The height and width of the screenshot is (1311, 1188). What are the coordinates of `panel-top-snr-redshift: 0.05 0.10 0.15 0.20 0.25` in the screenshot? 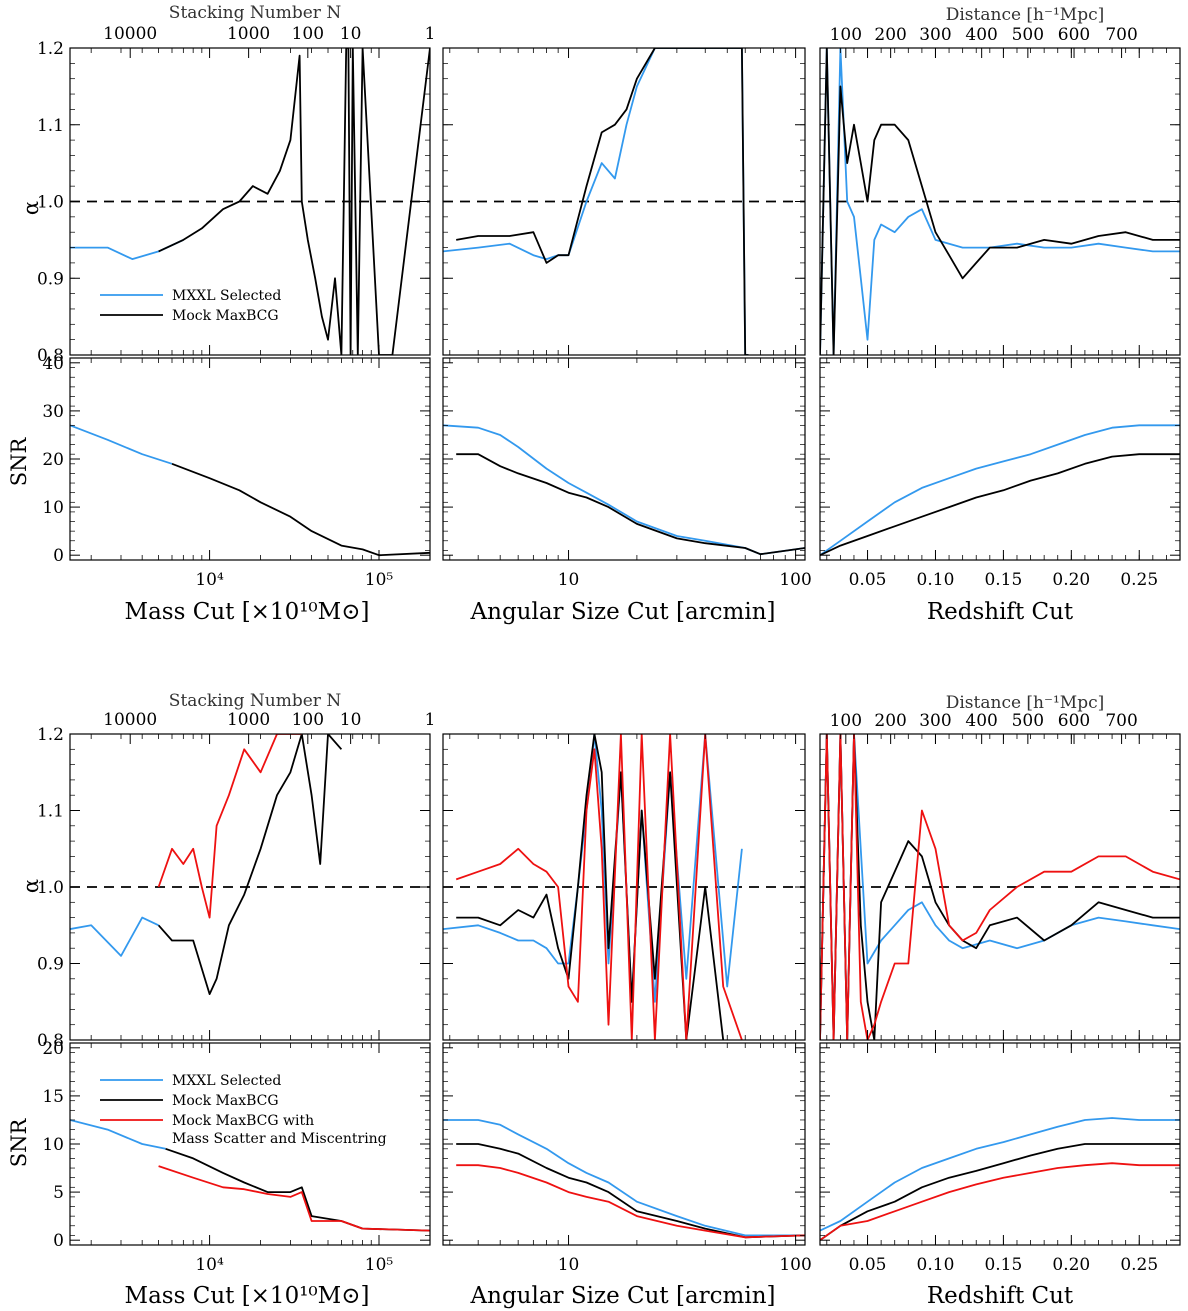 It's located at (1000, 473).